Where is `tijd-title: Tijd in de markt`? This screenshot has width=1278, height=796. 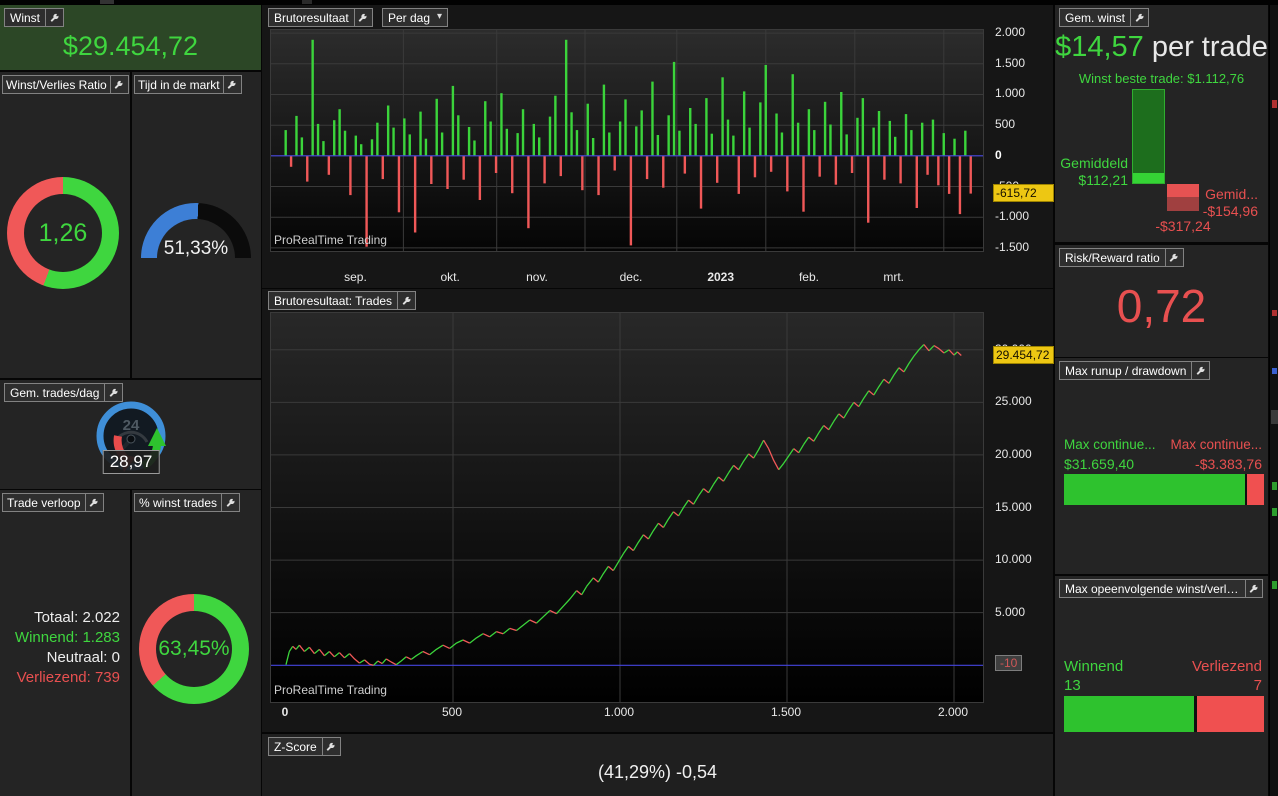
tijd-title: Tijd in de markt is located at coordinates (179, 85).